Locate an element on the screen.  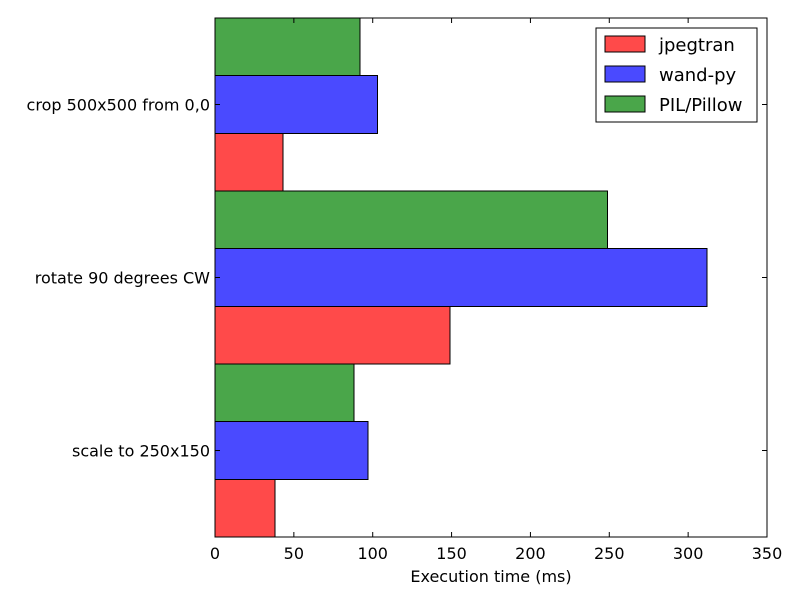
legend-swatch-wand-py is located at coordinates (625, 74).